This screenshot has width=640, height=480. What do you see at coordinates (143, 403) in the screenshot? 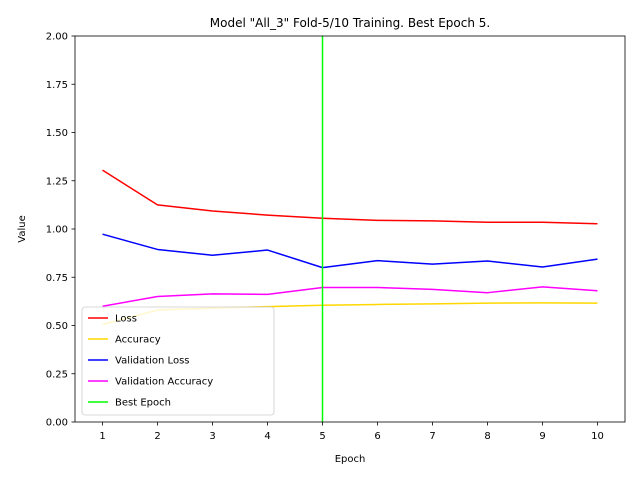
I see `legend-label: Best Epoch` at bounding box center [143, 403].